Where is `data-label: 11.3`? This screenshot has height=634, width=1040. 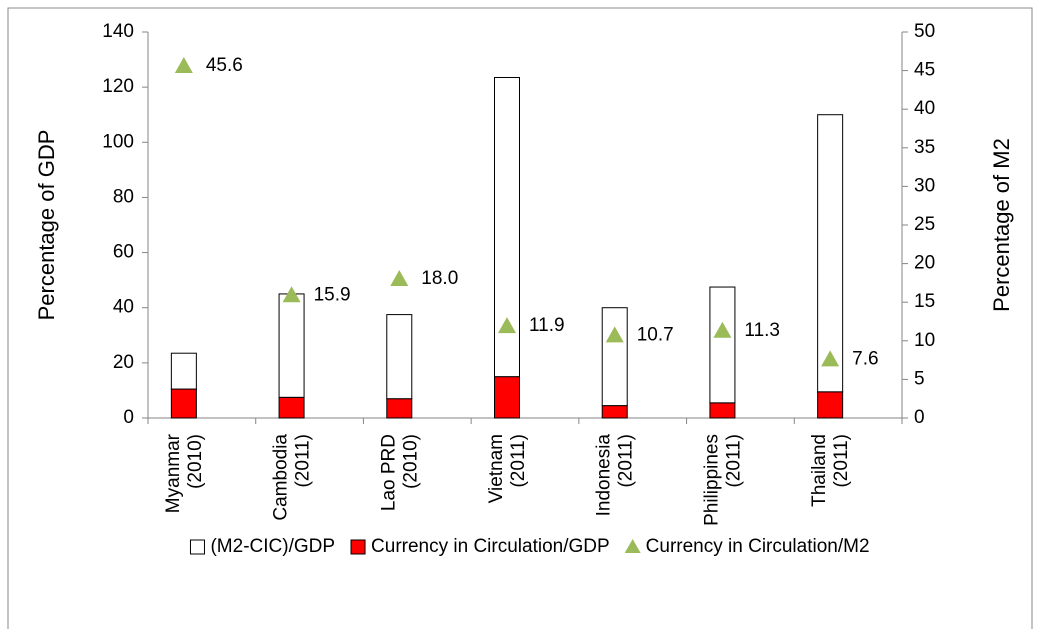
data-label: 11.3 is located at coordinates (762, 330).